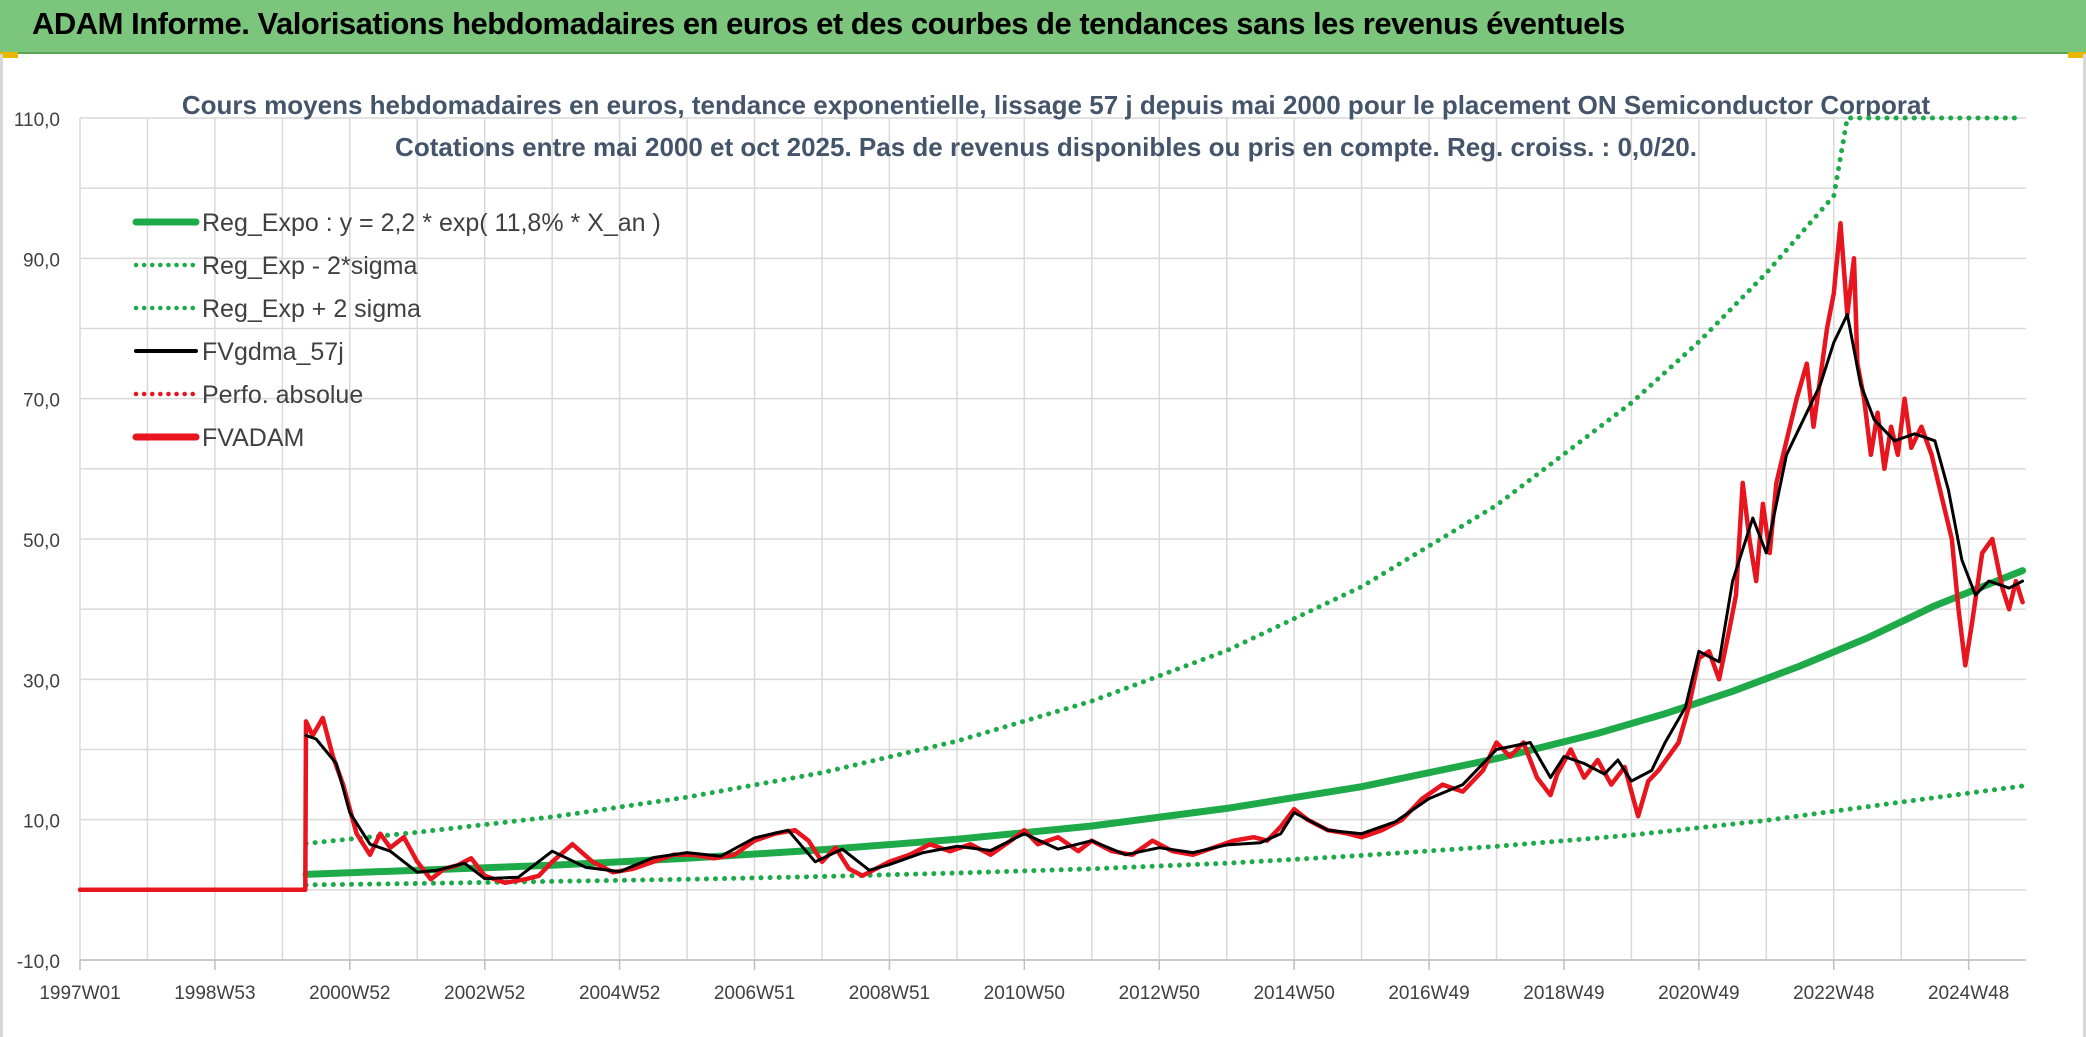 The width and height of the screenshot is (2086, 1037). I want to click on y-tick-label: 110,0, so click(37, 120).